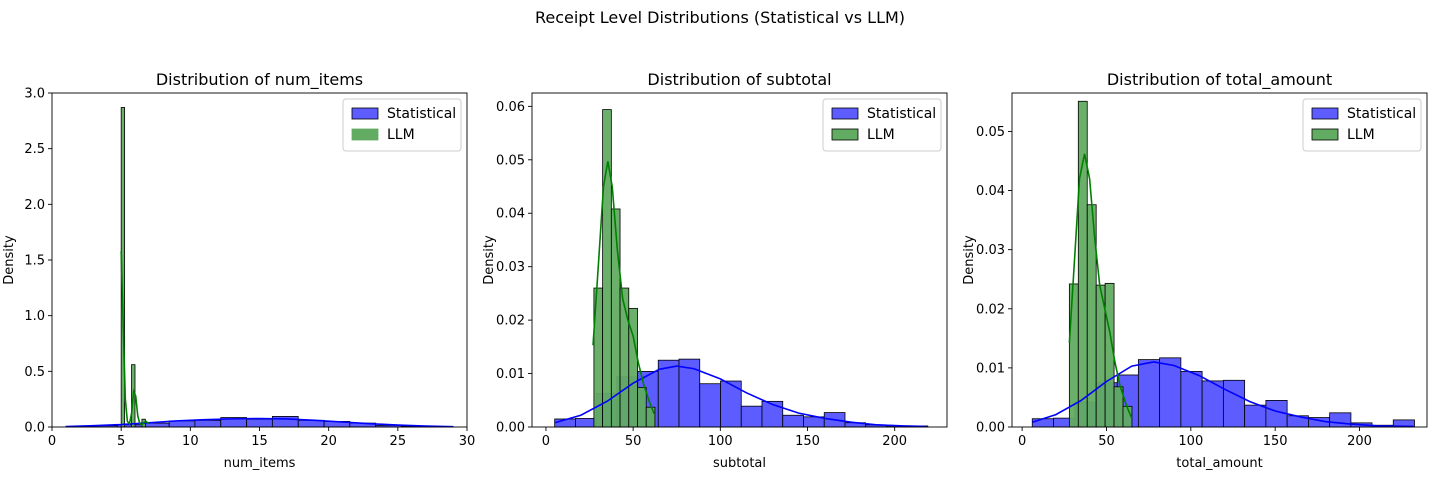 This screenshot has width=1440, height=500. Describe the element at coordinates (34, 94) in the screenshot. I see `y-tick-label: 3.0` at that location.